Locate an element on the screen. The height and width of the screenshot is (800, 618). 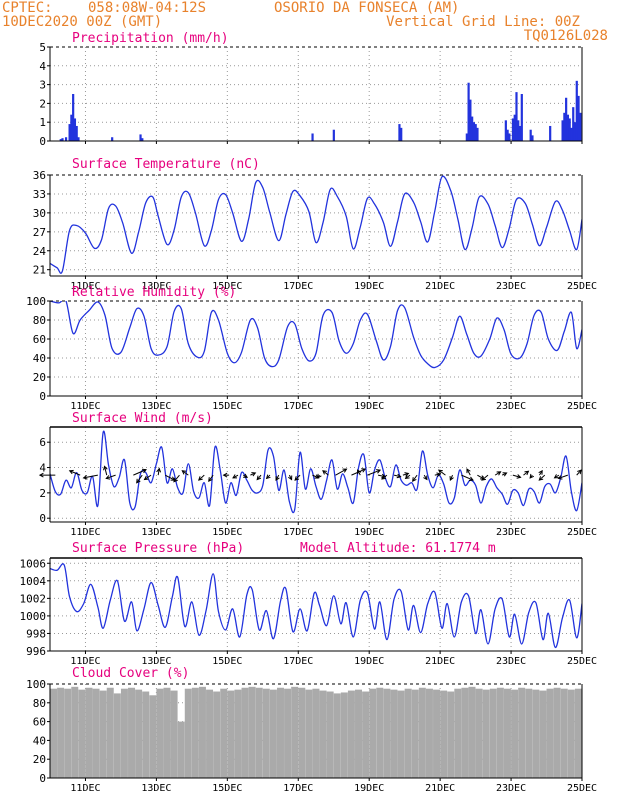
y-tick-label: 1 is located at coordinates (42, 122).